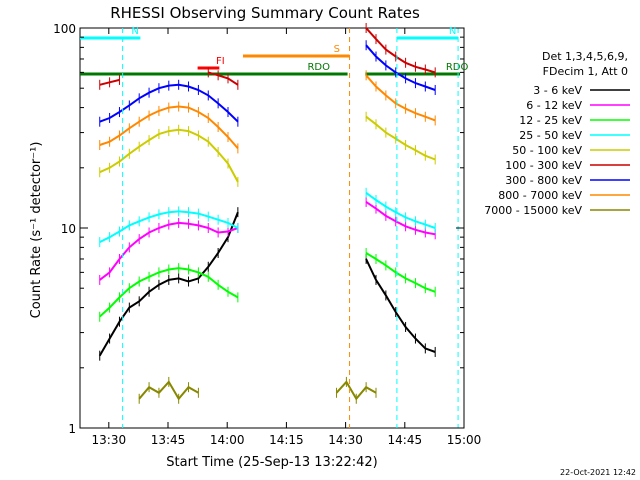 This screenshot has height=480, width=640. I want to click on y-tick-label: 10, so click(68, 229).